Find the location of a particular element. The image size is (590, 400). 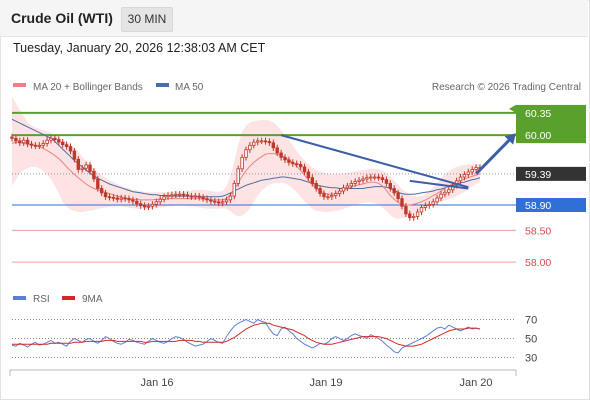

rsi-tick-30: 30 is located at coordinates (531, 359).